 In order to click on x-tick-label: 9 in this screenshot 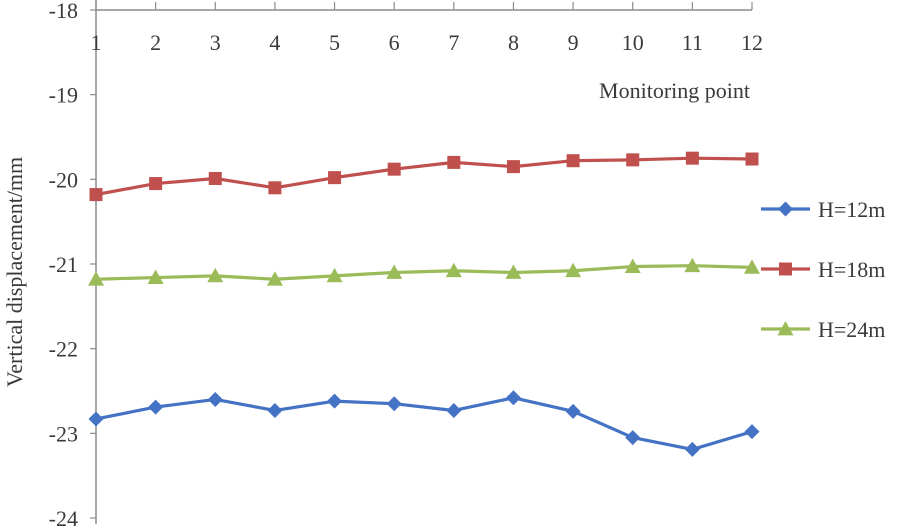, I will do `click(573, 42)`.